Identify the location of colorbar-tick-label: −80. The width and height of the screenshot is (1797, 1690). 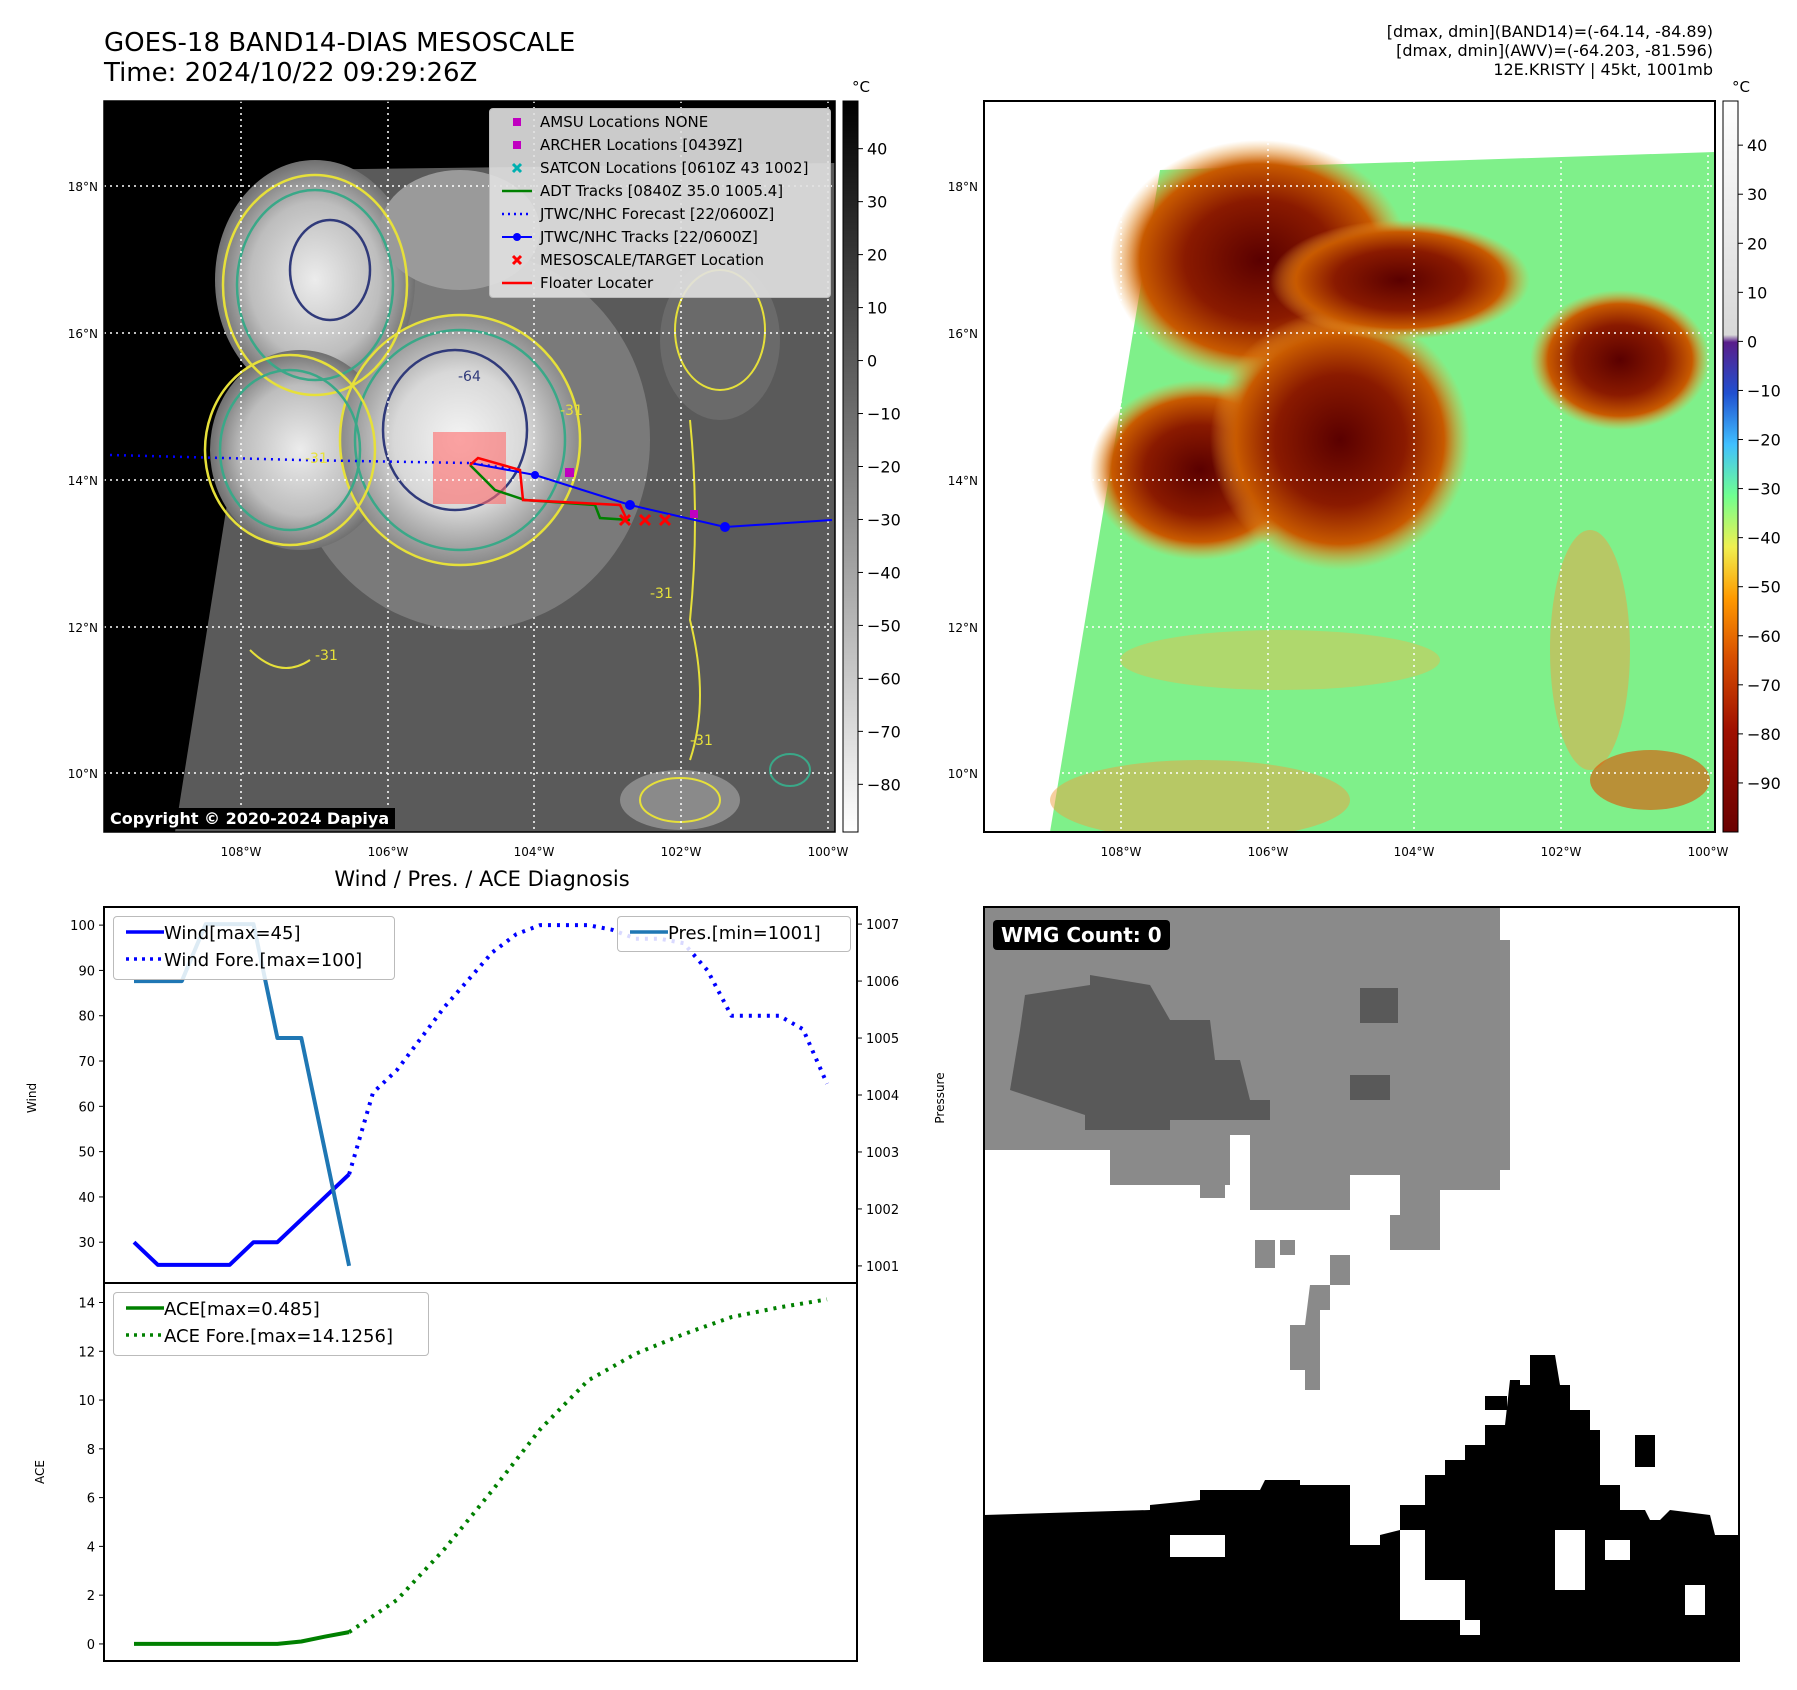
(1764, 734).